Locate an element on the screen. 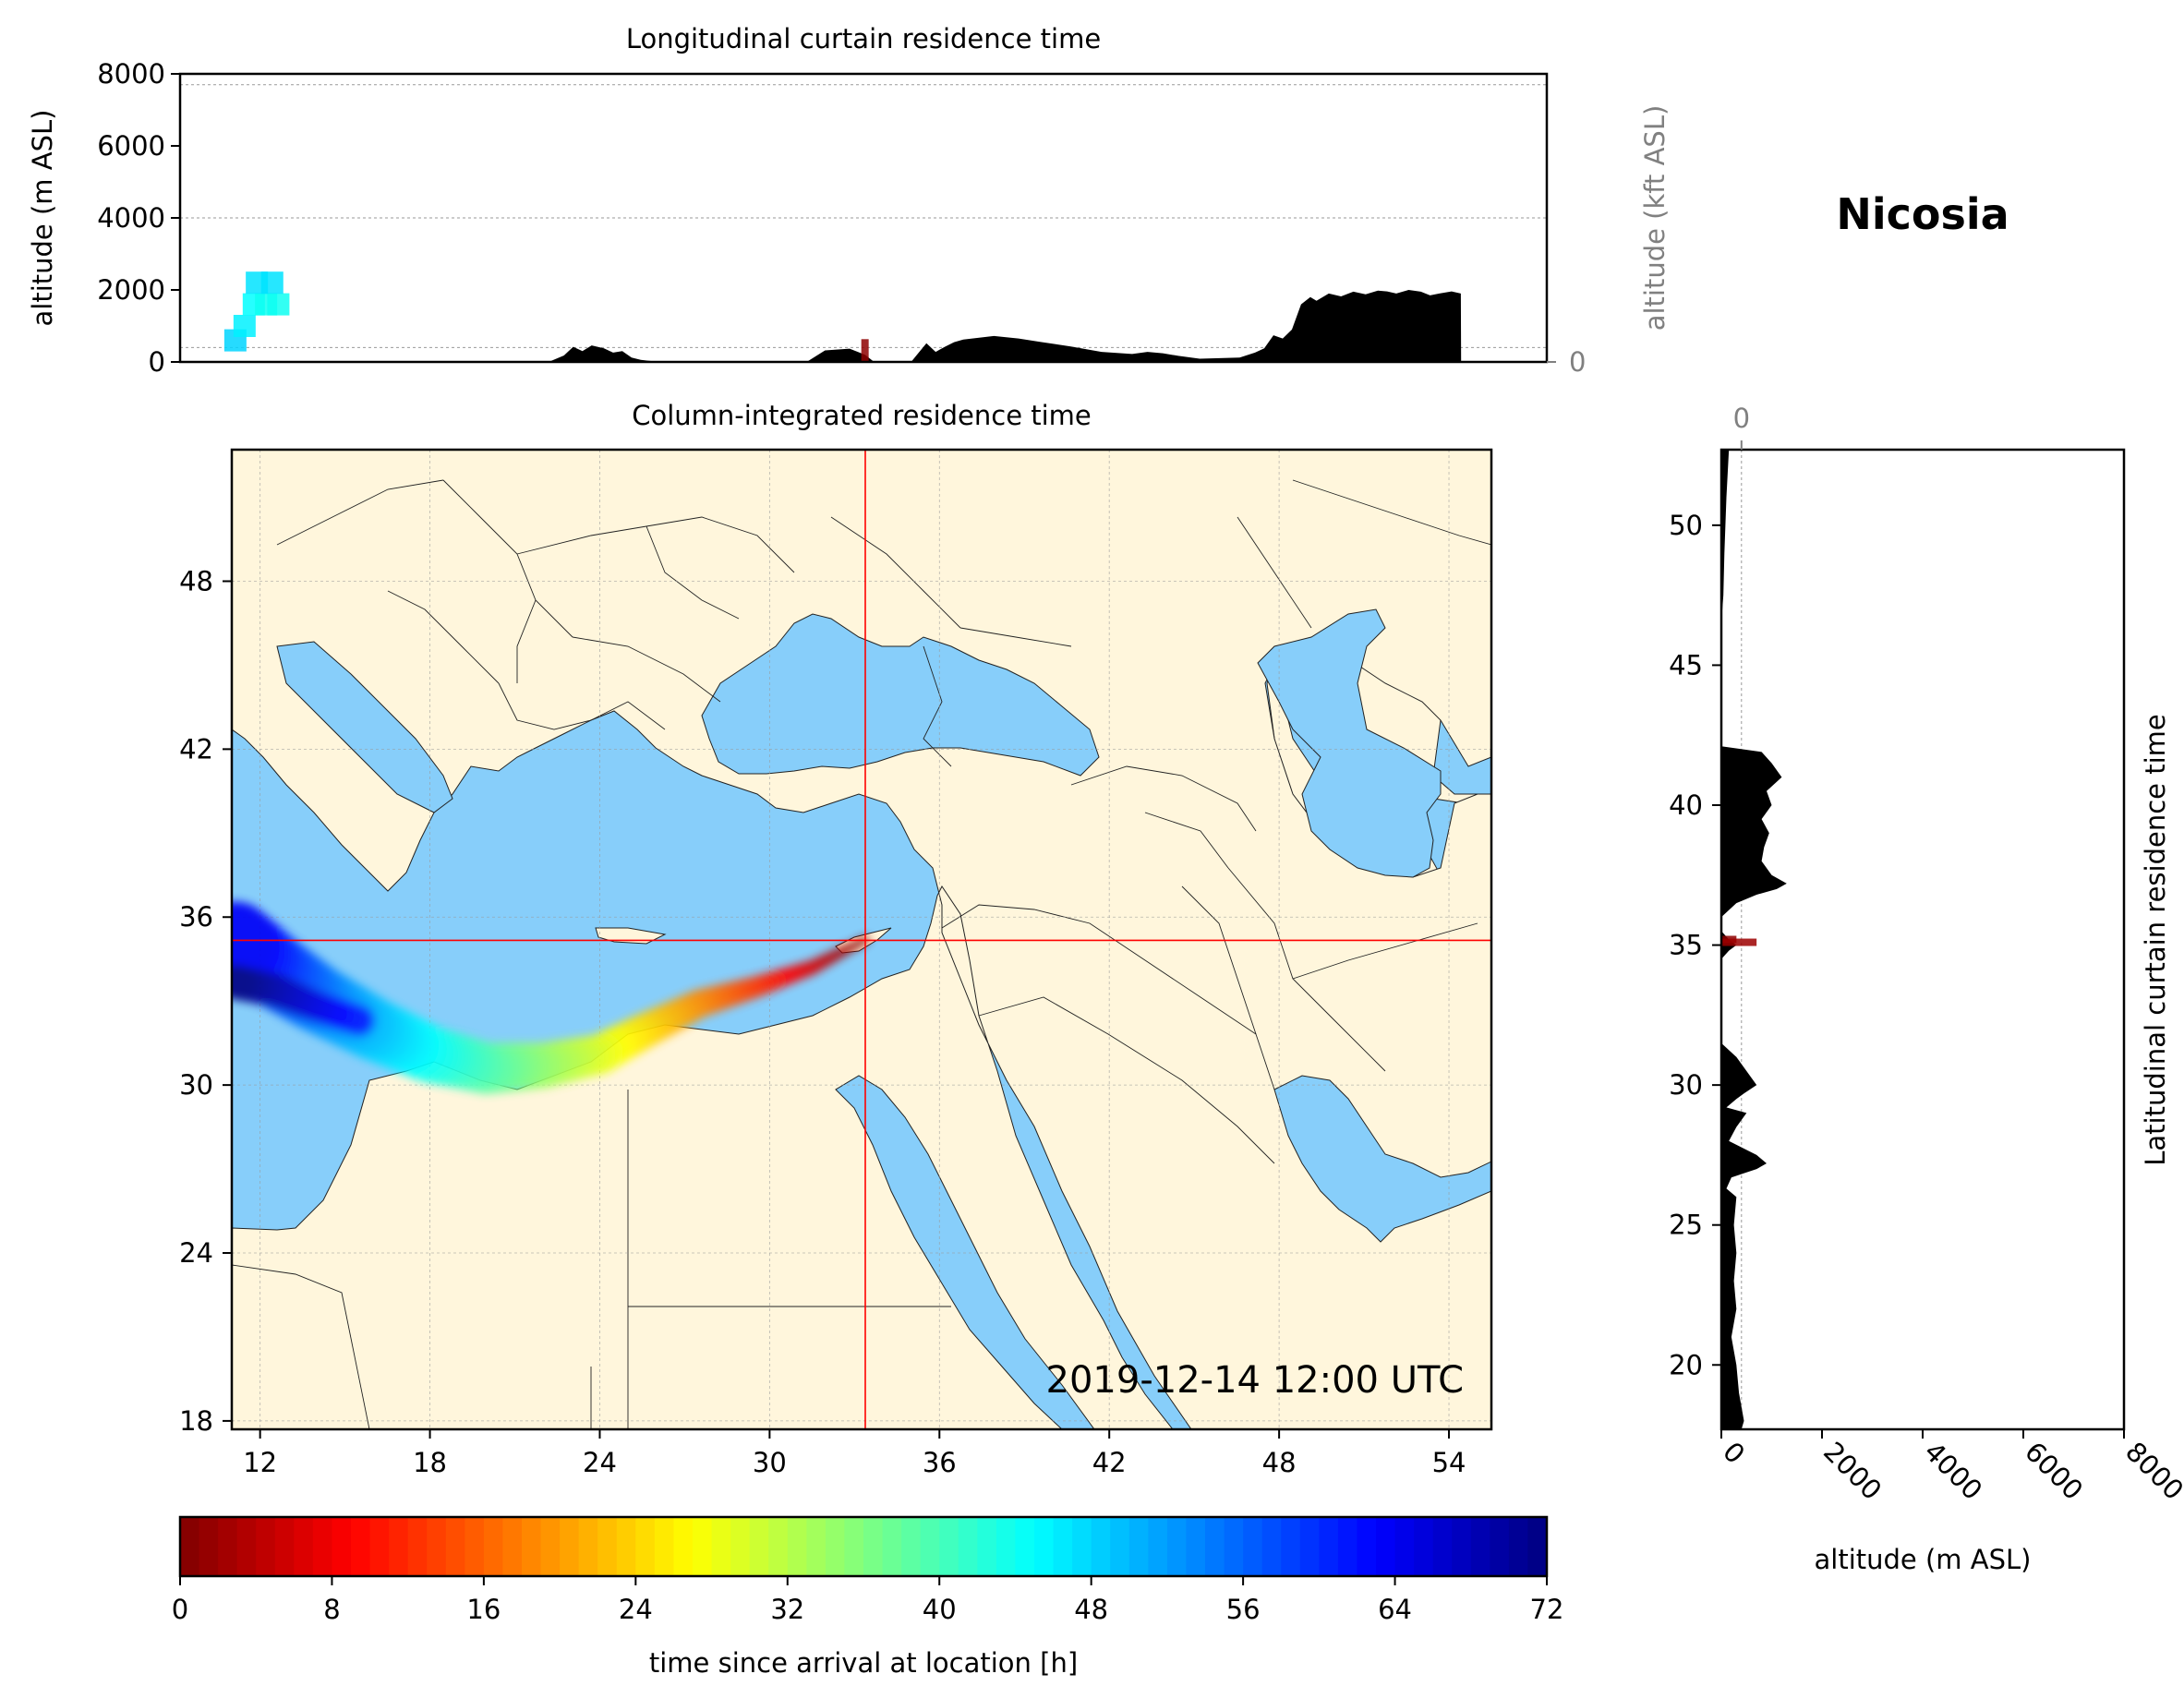 This screenshot has height=1698, width=2184. caspian-sea is located at coordinates (1349, 743).